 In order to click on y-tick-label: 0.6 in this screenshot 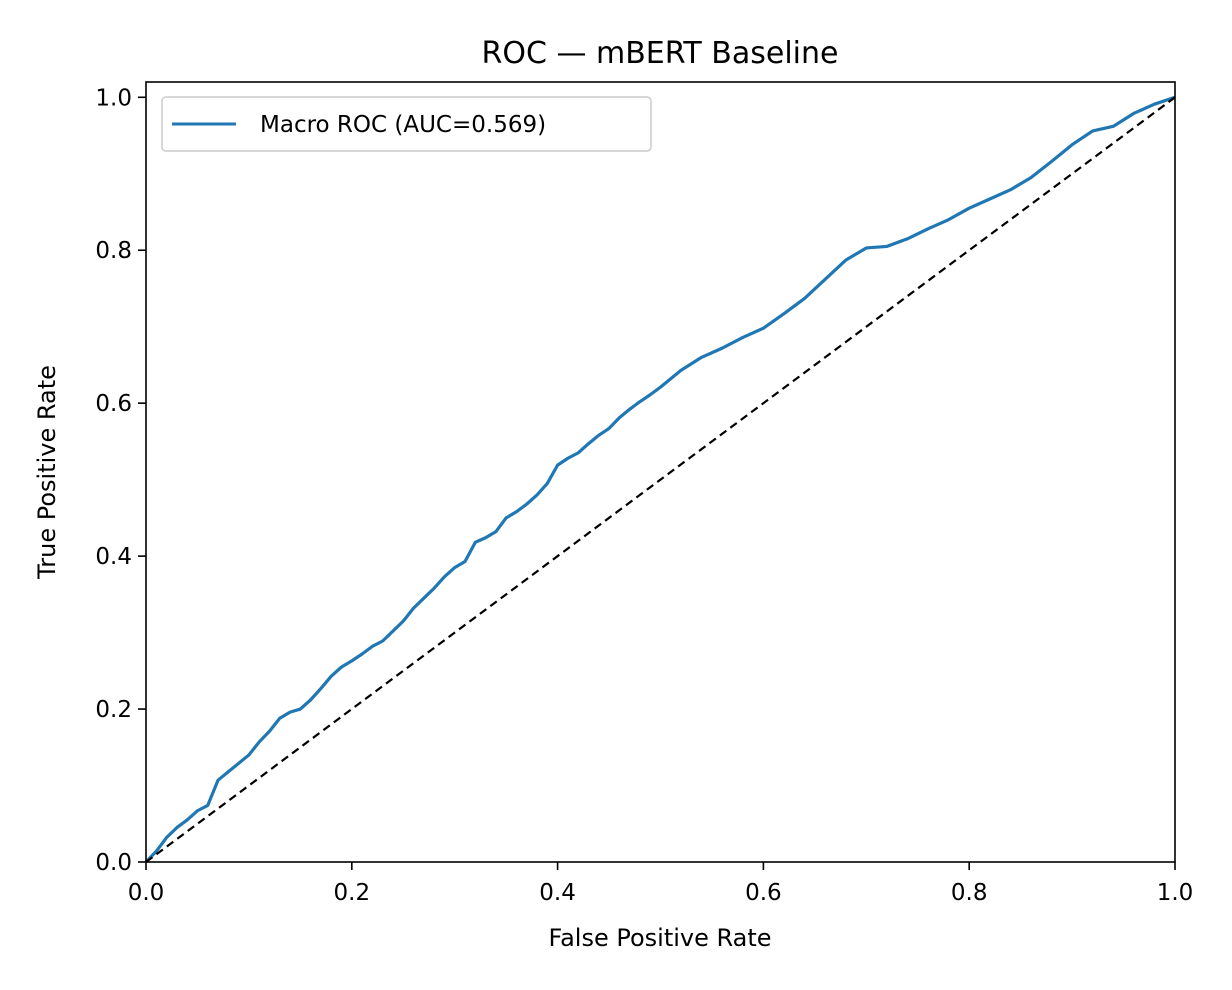, I will do `click(113, 404)`.